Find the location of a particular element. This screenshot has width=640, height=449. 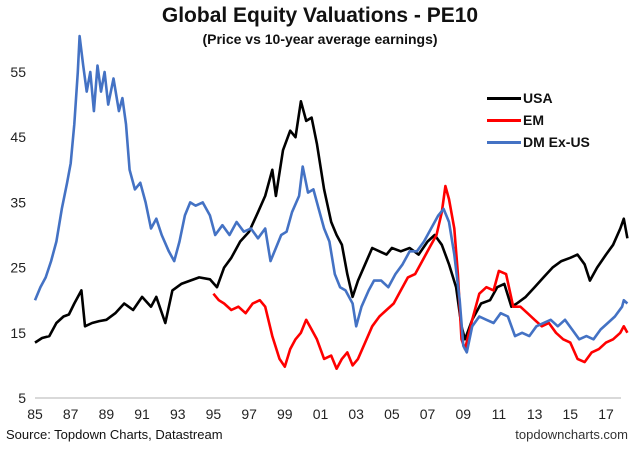

legend-item-em: EM is located at coordinates (538, 120).